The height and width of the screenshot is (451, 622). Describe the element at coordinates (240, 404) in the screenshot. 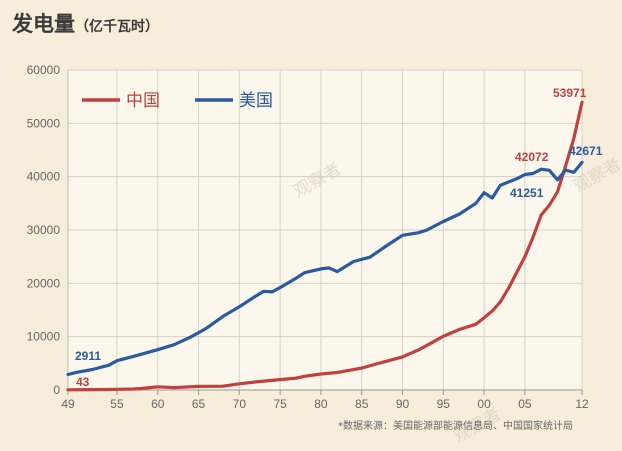

I see `x-tick-label: 70` at that location.